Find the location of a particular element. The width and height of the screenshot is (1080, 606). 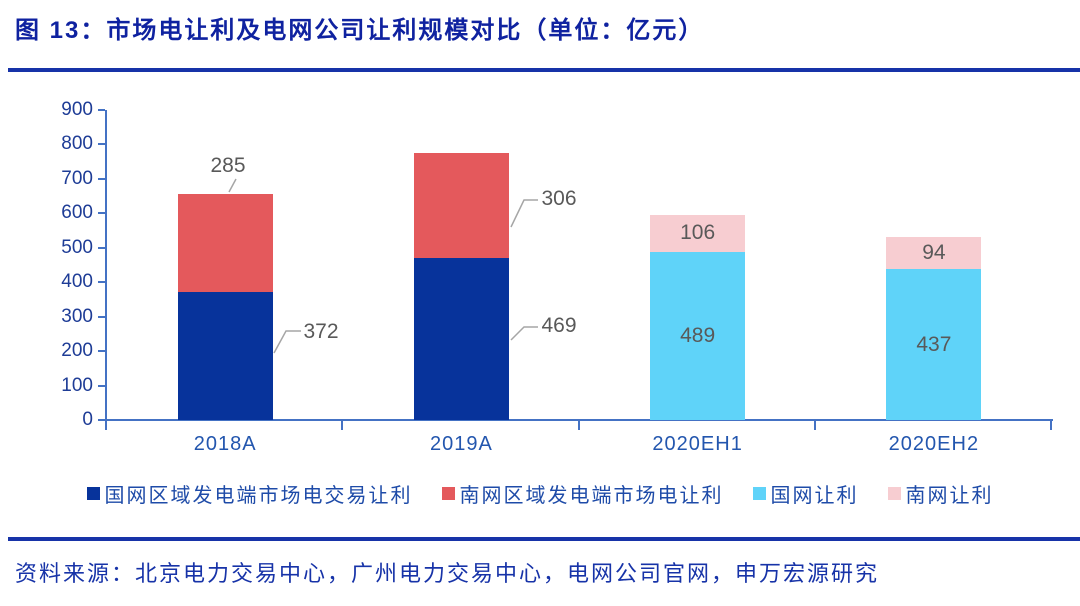

bar-data-label: 285 is located at coordinates (228, 165).